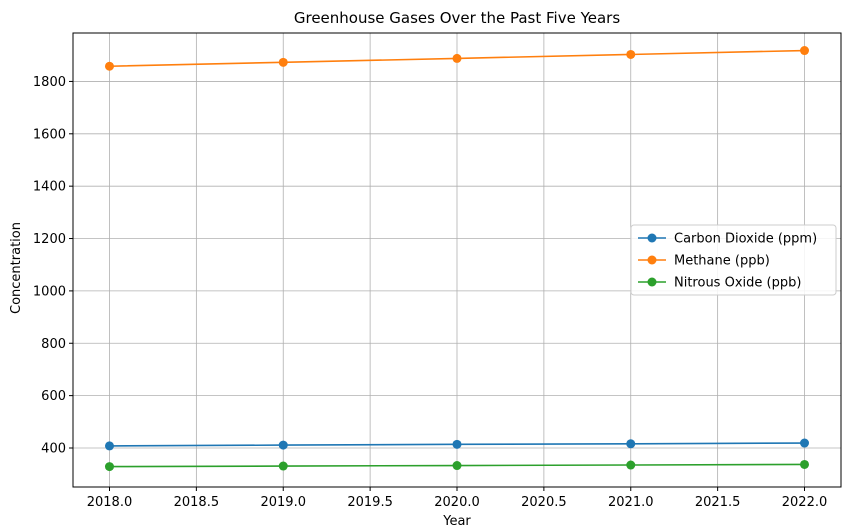 The width and height of the screenshot is (847, 527). What do you see at coordinates (370, 502) in the screenshot?
I see `x-tick-label: 2019.5` at bounding box center [370, 502].